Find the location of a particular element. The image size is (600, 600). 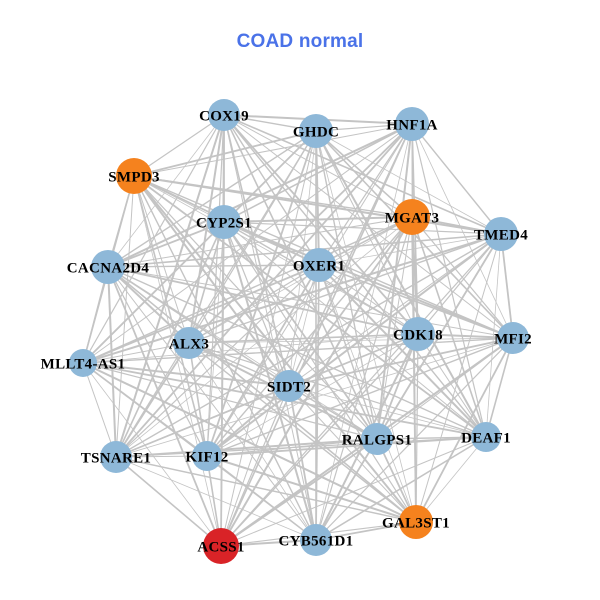

node-kif12 is located at coordinates (207, 456).